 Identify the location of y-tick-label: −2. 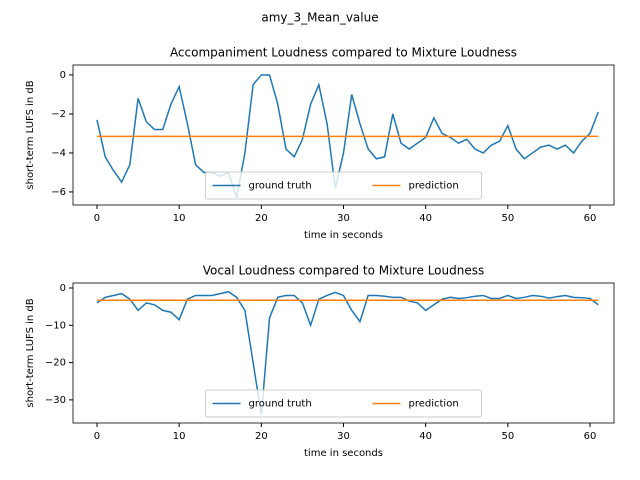
(58, 114).